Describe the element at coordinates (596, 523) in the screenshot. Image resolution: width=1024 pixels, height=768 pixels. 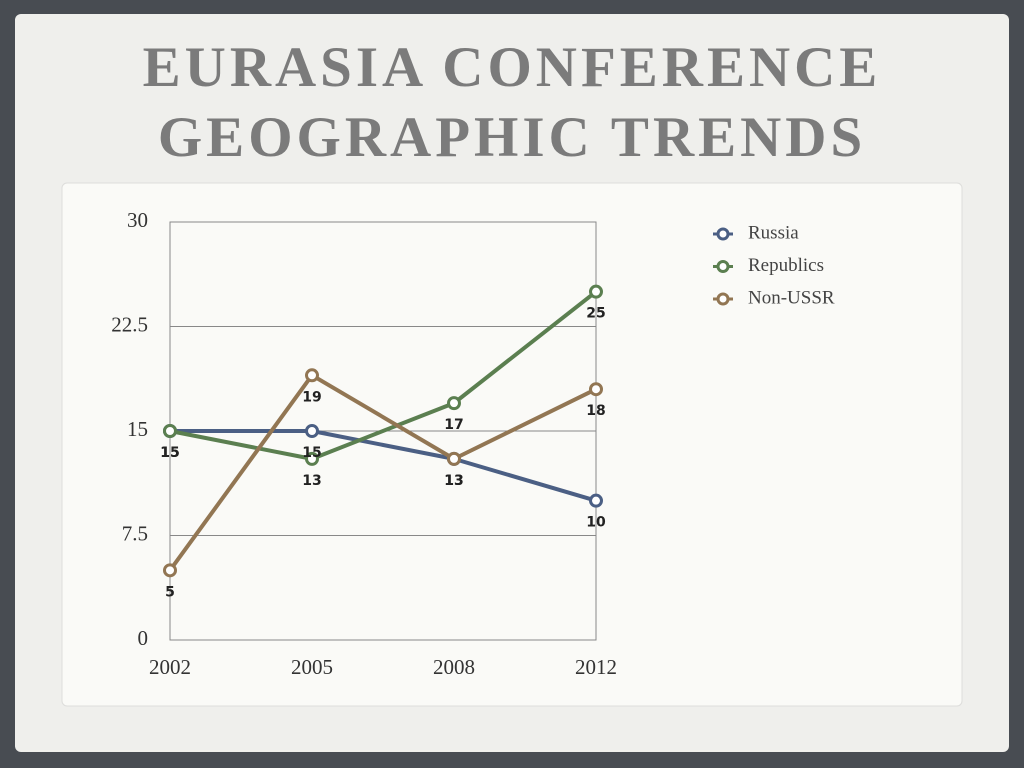
I see `data-label: 10` at that location.